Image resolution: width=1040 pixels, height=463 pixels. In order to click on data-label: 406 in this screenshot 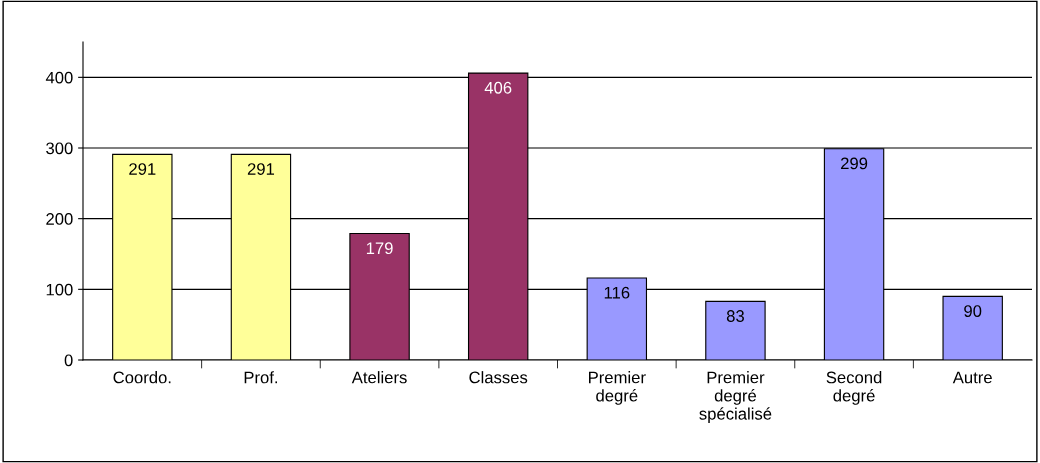, I will do `click(498, 87)`.